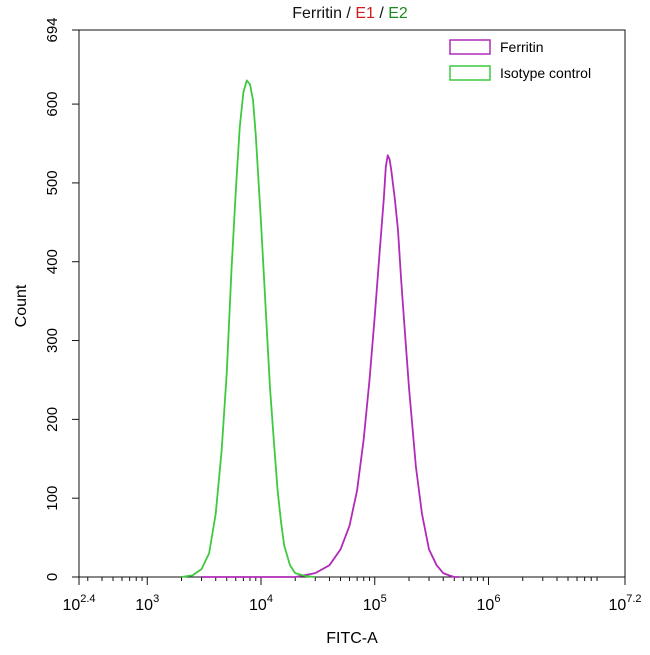 The height and width of the screenshot is (655, 650). I want to click on y-tick-label: 400, so click(52, 261).